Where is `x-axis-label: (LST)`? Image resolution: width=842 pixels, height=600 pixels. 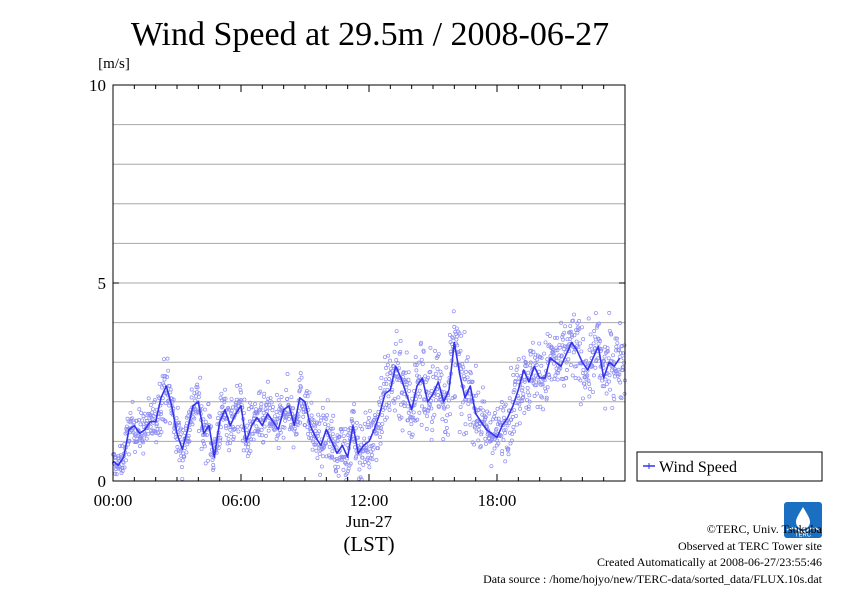 x-axis-label: (LST) is located at coordinates (368, 544).